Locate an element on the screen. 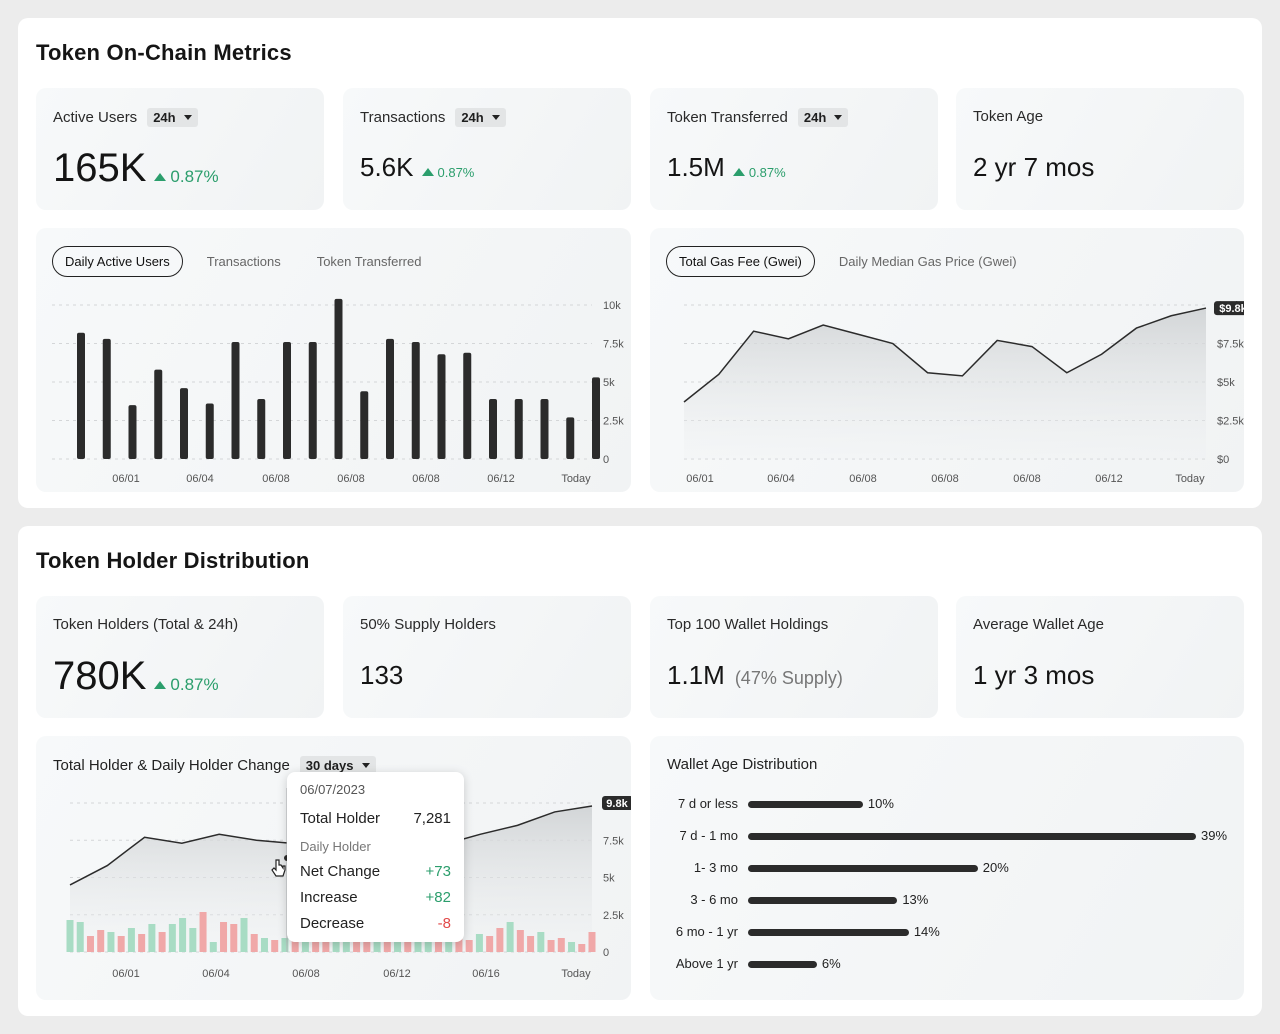 This screenshot has width=1280, height=1034. series-line is located at coordinates (945, 355).